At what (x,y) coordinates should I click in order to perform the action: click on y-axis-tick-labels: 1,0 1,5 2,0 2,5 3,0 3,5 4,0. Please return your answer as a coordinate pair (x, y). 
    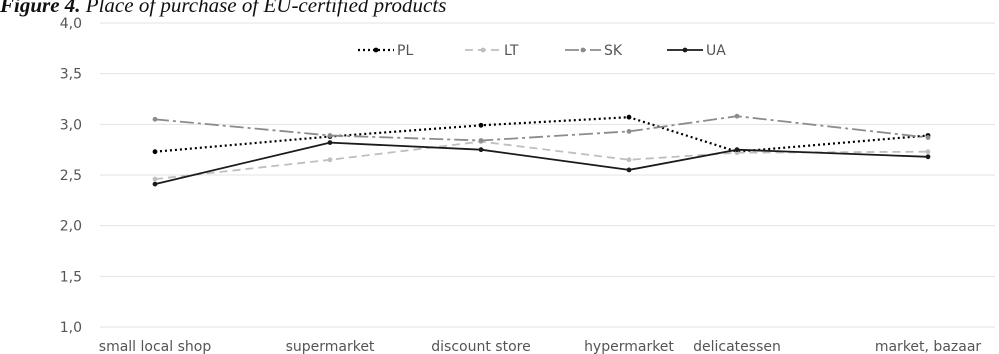
    Looking at the image, I should click on (71, 176).